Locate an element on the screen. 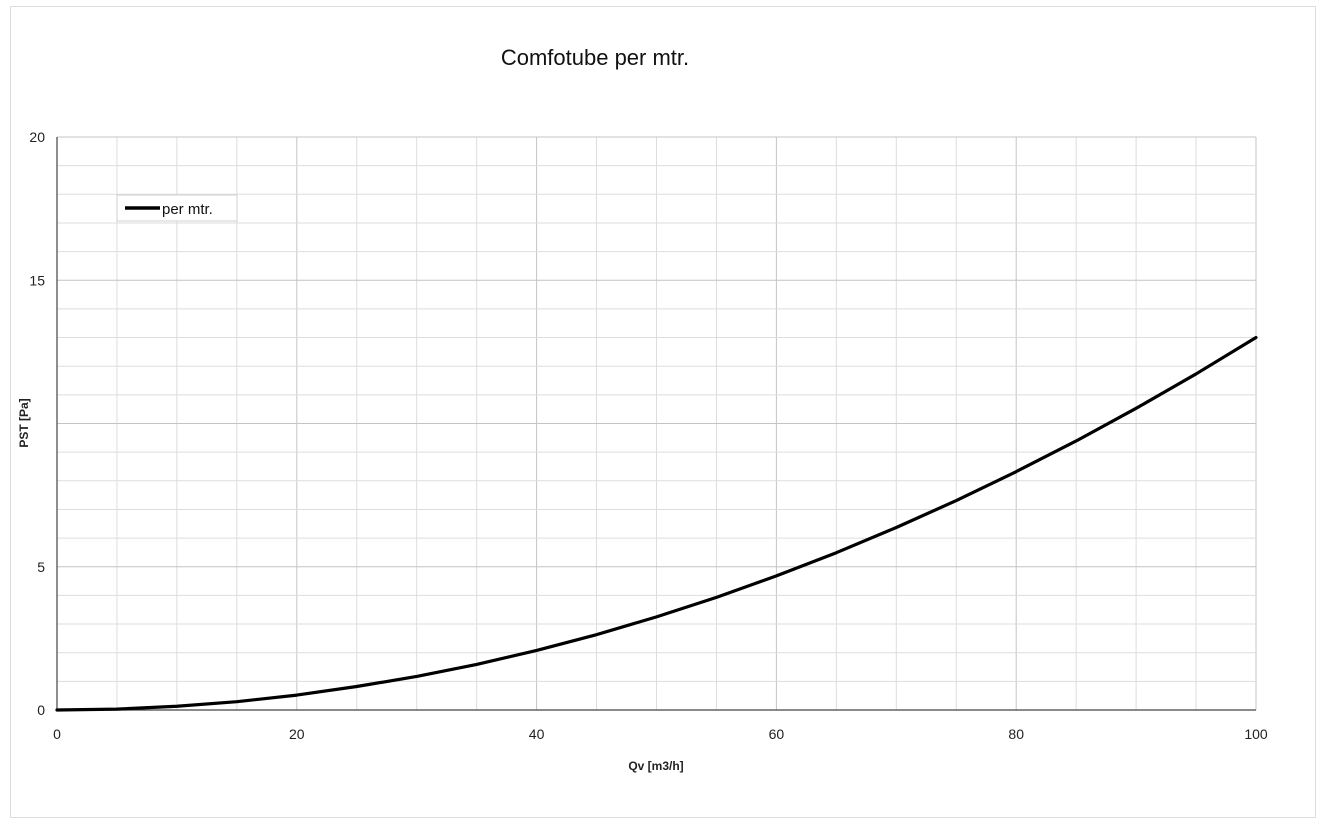 The height and width of the screenshot is (823, 1320). legend: per mtr. is located at coordinates (177, 208).